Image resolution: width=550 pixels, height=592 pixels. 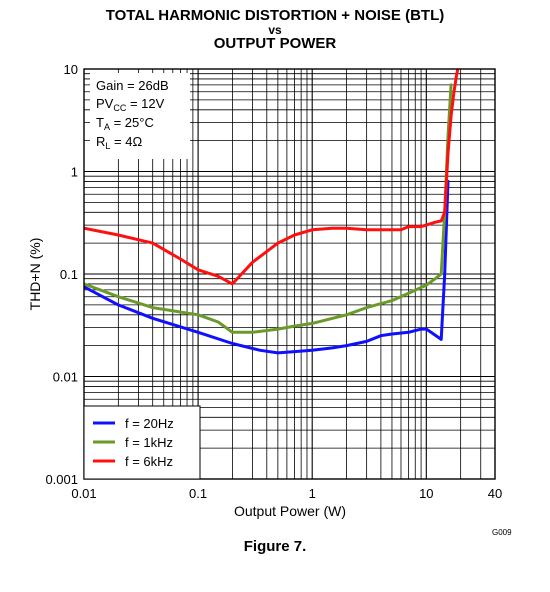 I want to click on y-tick-label: 10, so click(x=71, y=69).